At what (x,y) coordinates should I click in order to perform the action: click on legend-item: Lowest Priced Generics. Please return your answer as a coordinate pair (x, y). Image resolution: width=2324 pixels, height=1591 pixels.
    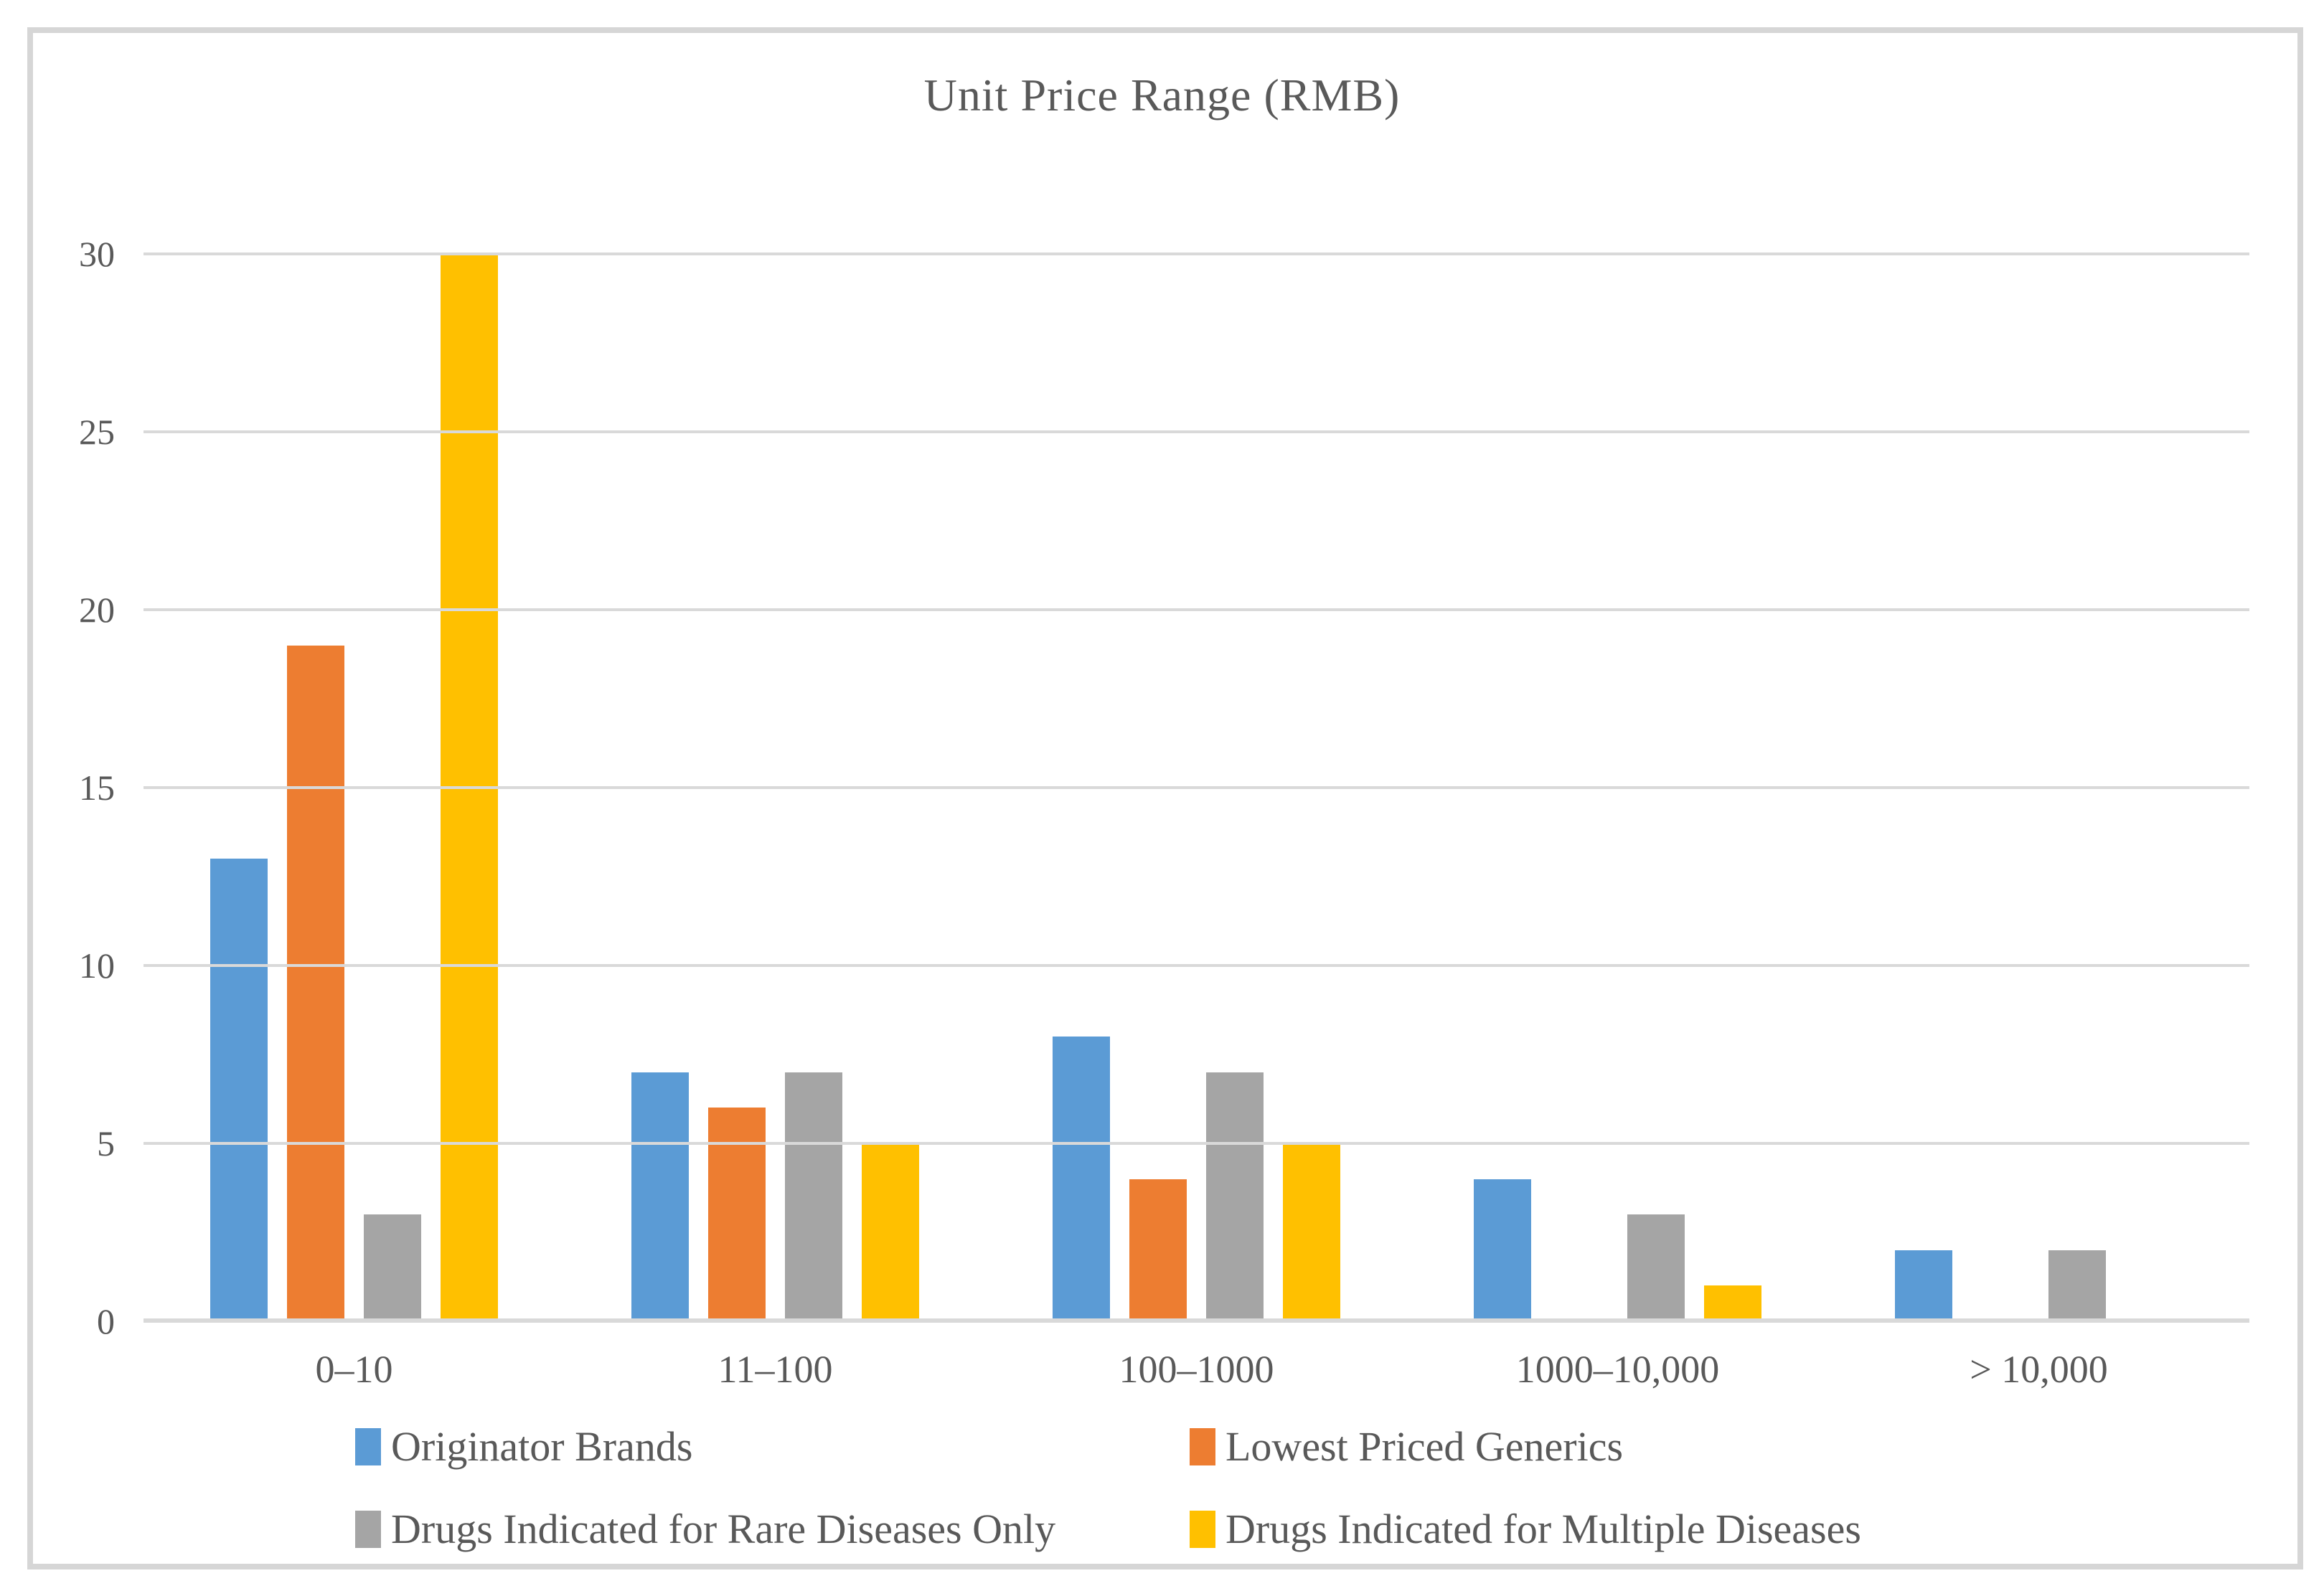
    Looking at the image, I should click on (1406, 1446).